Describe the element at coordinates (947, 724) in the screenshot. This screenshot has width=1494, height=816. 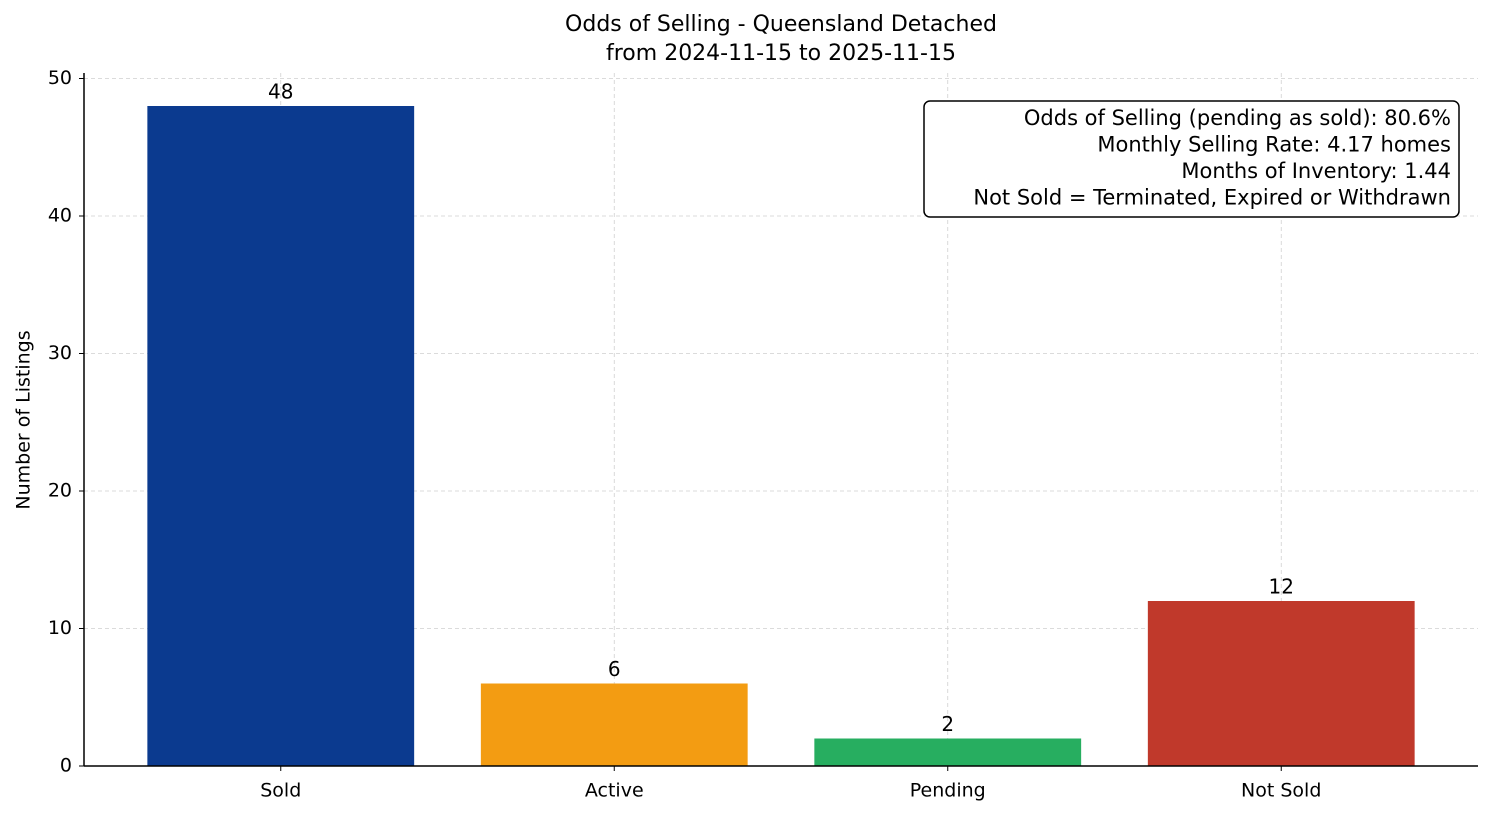
I see `data-label: 2` at that location.